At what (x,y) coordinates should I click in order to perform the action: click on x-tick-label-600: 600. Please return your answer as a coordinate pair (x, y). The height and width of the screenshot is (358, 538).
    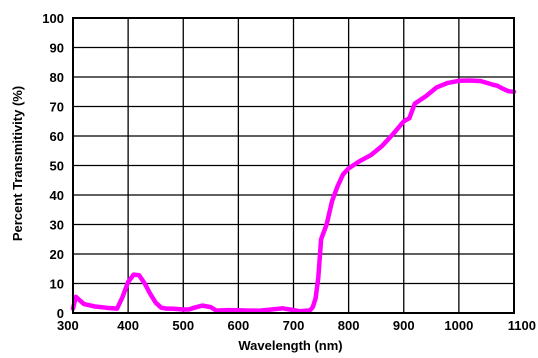
    Looking at the image, I should click on (239, 325).